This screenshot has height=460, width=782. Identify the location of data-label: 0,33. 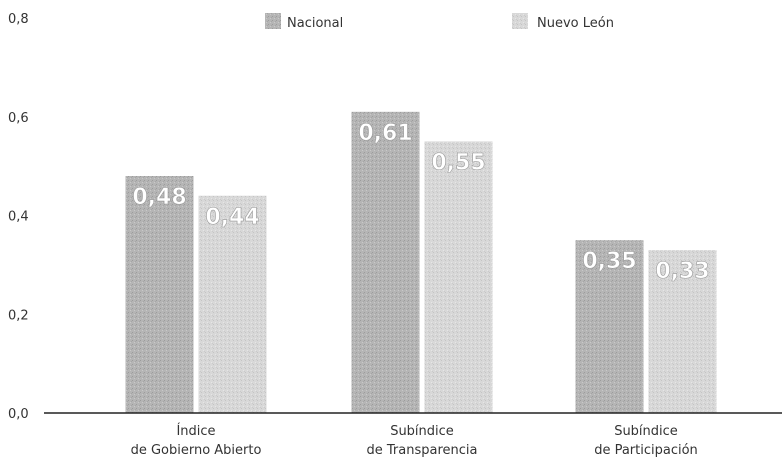
(682, 271).